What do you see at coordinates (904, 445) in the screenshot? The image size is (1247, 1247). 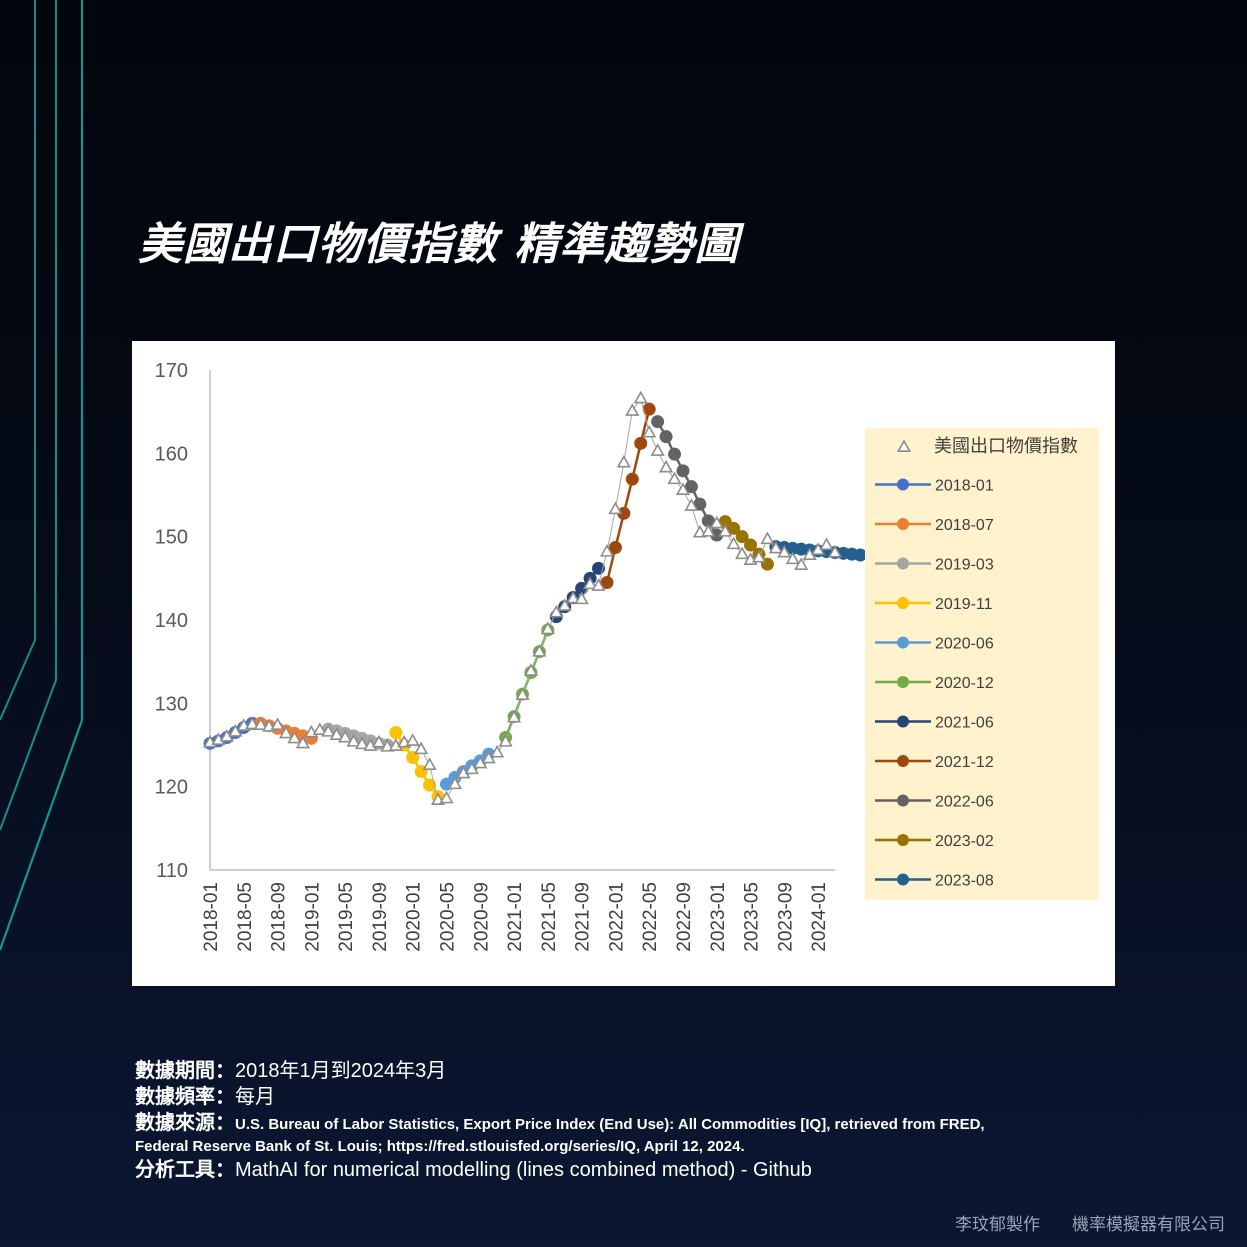 I see `legend-marker-actual` at bounding box center [904, 445].